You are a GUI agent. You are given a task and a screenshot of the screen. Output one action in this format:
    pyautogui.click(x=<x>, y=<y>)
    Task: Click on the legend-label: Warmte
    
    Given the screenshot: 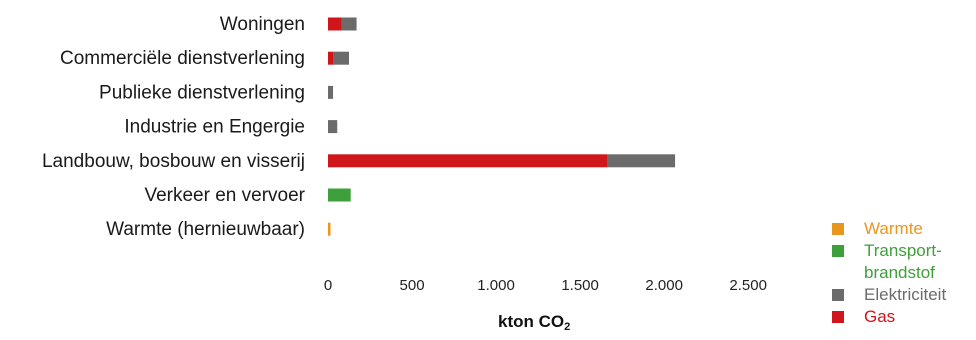 What is the action you would take?
    pyautogui.click(x=893, y=228)
    